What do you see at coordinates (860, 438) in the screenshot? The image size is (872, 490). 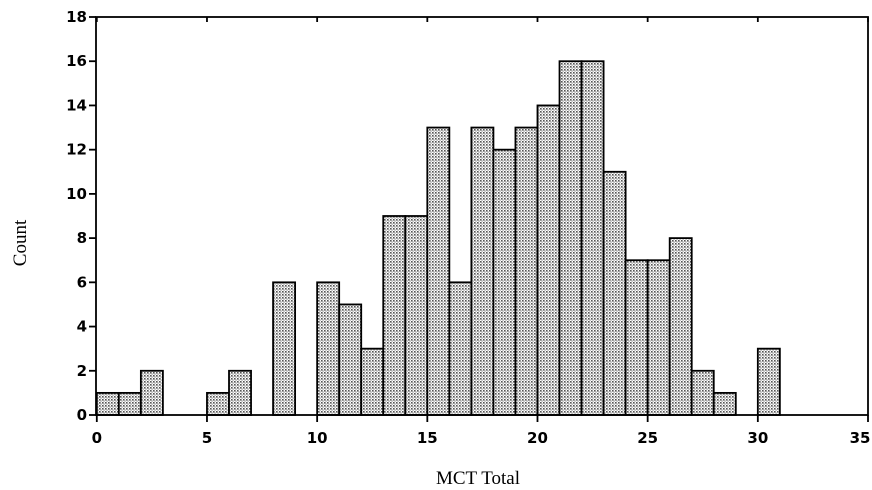 I see `x-tick-label-35: 35` at bounding box center [860, 438].